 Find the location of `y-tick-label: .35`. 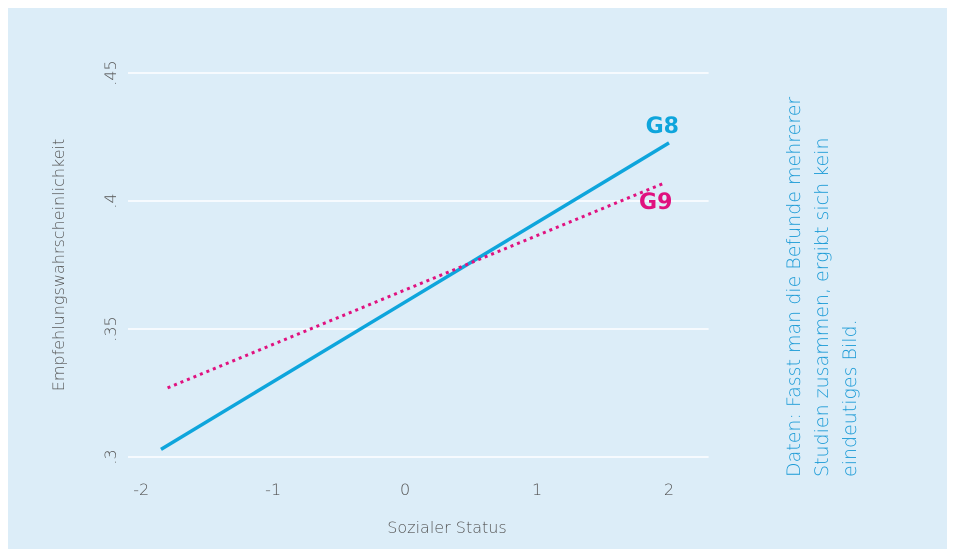

y-tick-label: .35 is located at coordinates (110, 328).